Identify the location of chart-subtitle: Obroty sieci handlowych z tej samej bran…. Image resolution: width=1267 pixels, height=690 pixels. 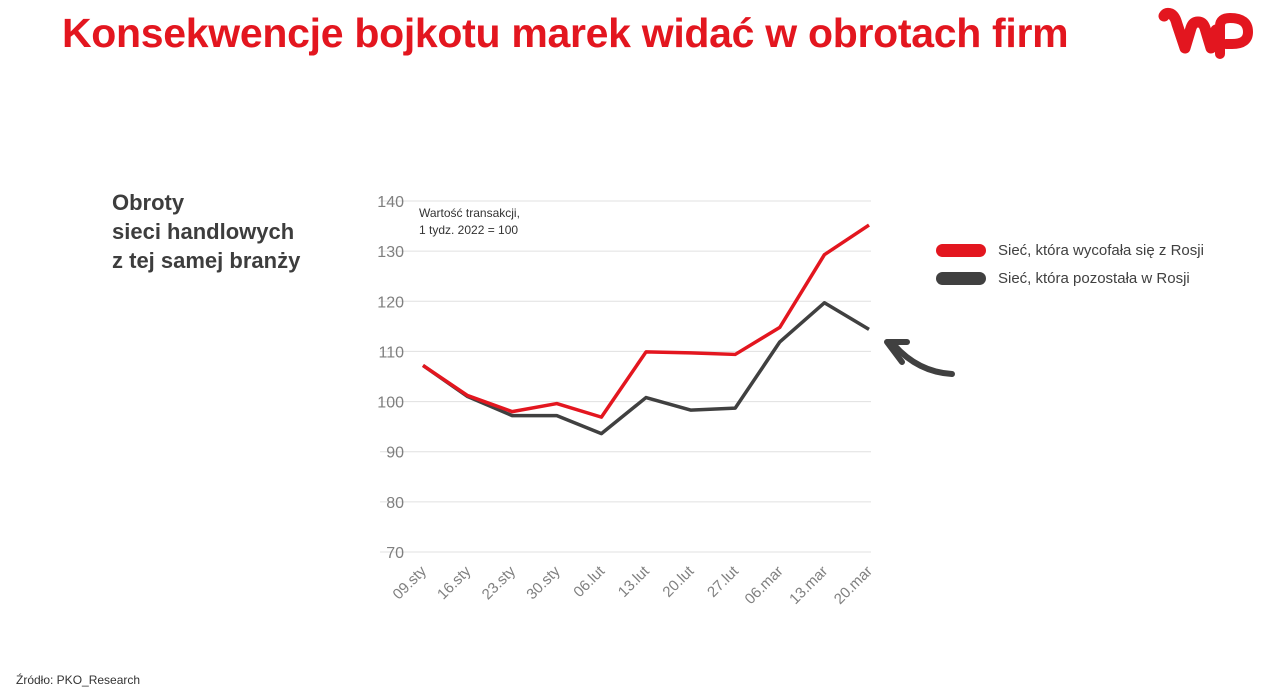
(206, 231).